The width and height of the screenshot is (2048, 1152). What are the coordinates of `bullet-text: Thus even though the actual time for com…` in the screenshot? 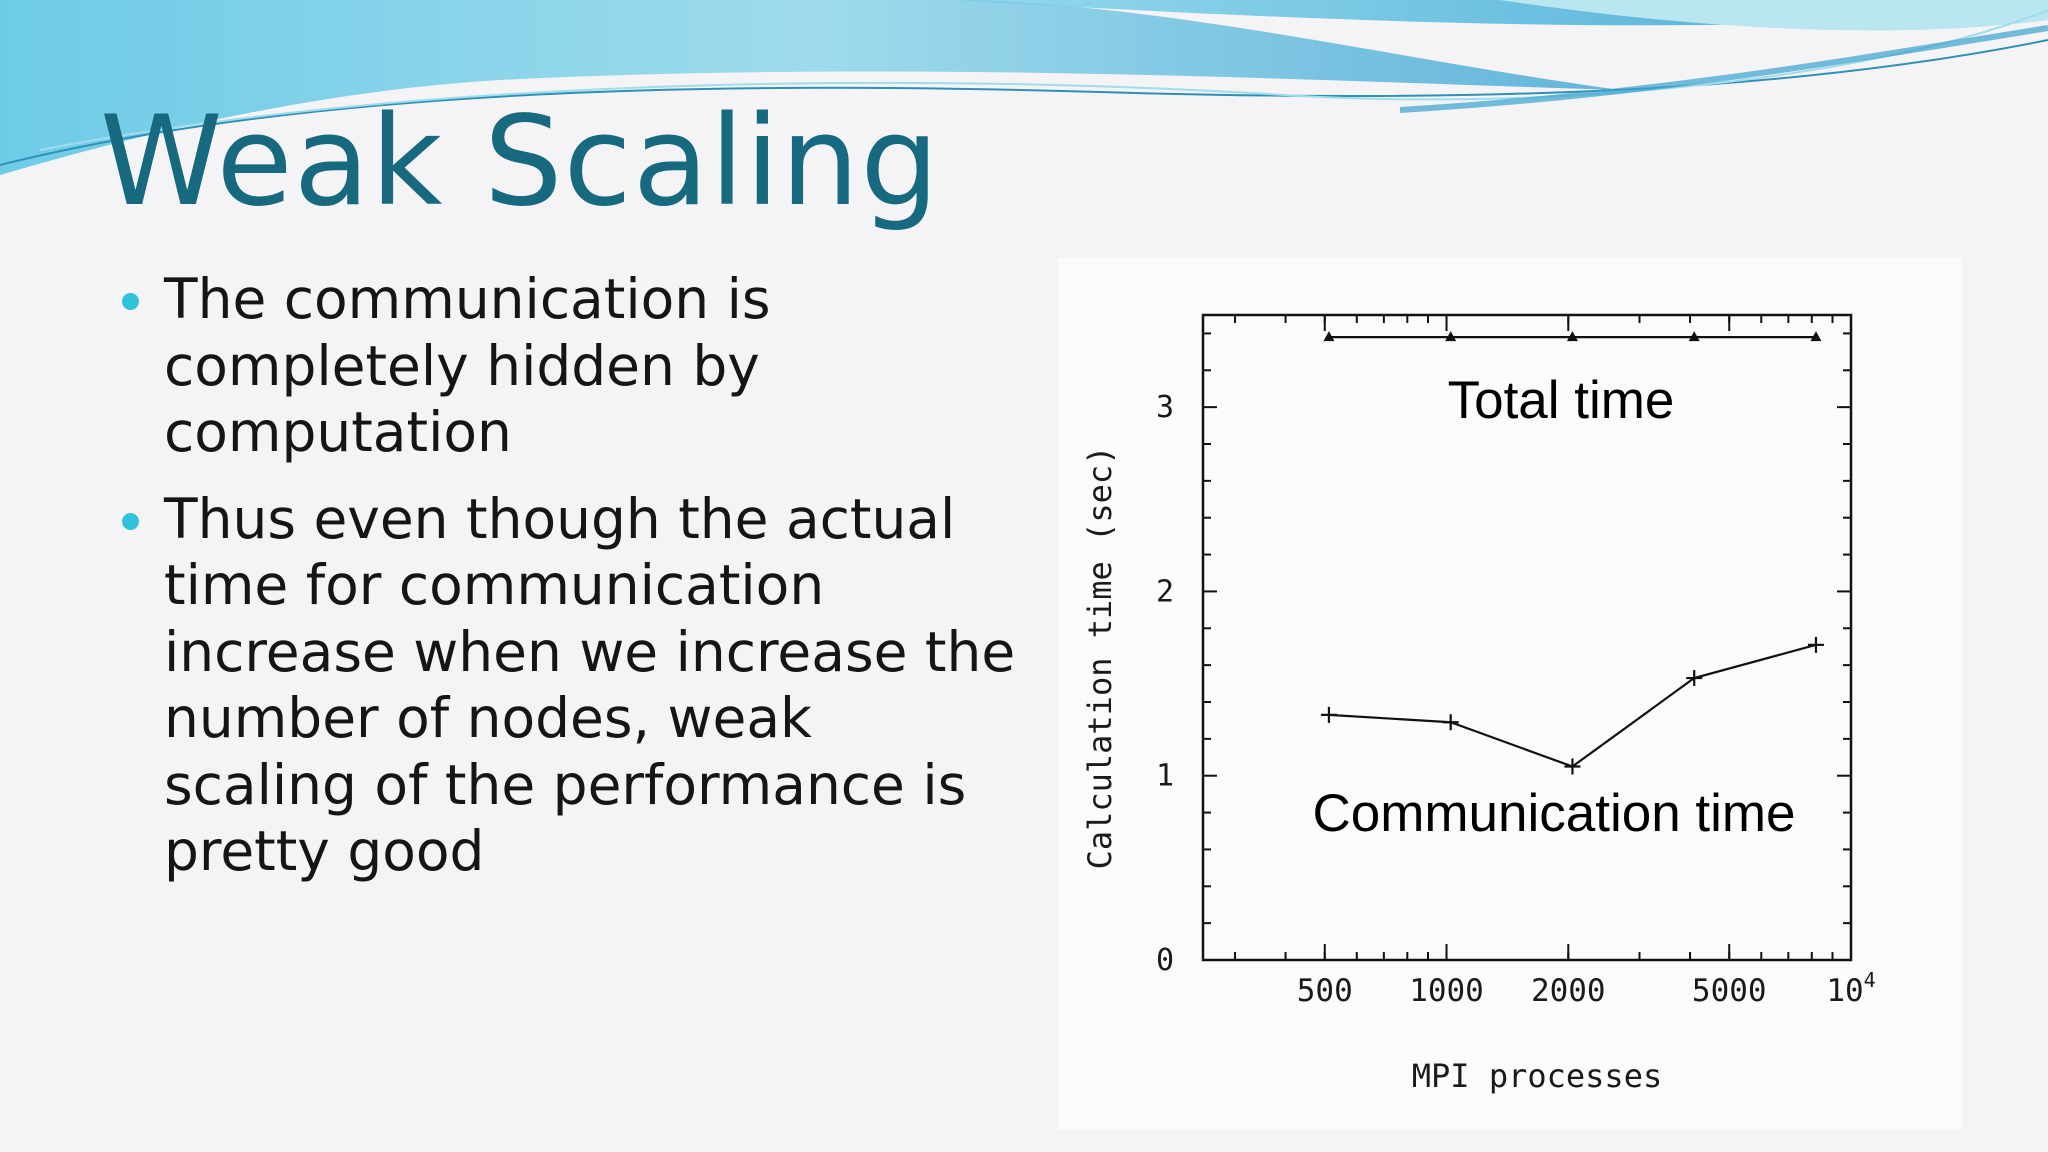 It's located at (590, 685).